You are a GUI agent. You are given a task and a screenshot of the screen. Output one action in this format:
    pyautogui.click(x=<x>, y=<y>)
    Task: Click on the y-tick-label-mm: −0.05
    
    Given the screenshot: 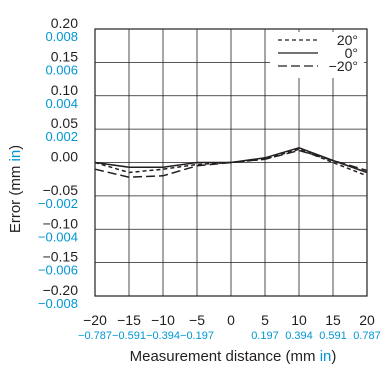 What is the action you would take?
    pyautogui.click(x=61, y=190)
    